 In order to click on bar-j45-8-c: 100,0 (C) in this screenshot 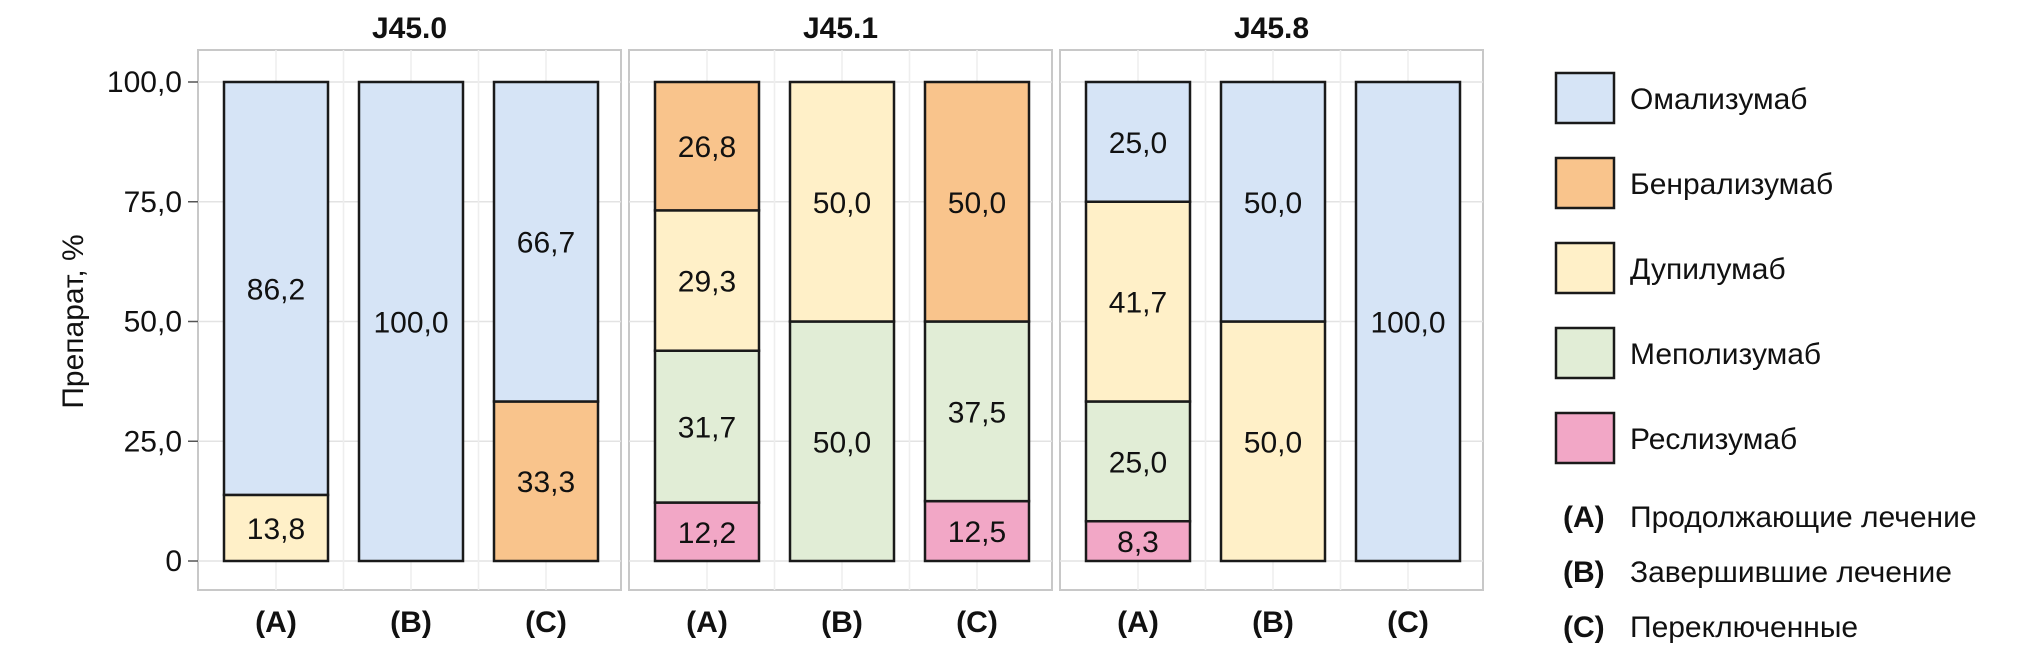, I will do `click(1408, 359)`.